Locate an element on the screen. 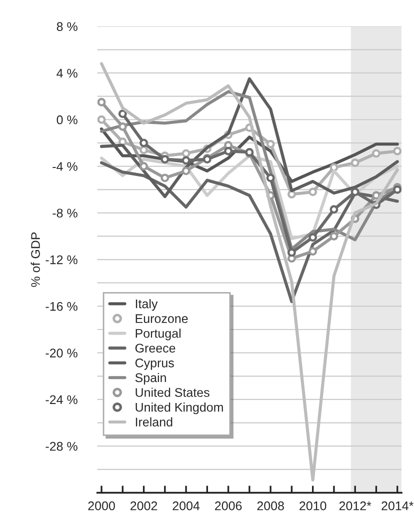 The width and height of the screenshot is (414, 527). y-tick-label: -4 % is located at coordinates (65, 166).